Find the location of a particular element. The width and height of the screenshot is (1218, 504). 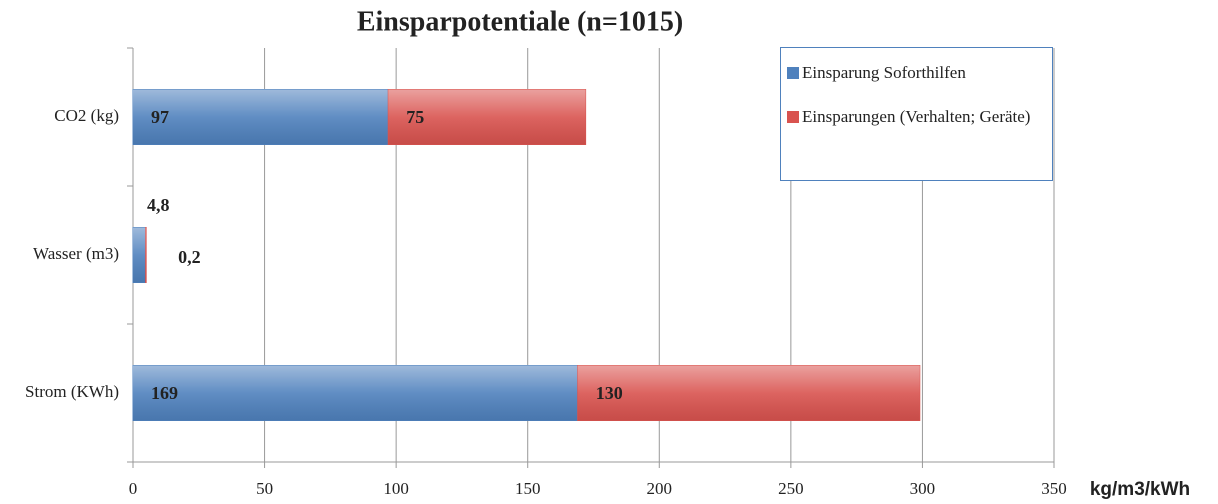

legend-item: Einsparungen (Verhalten; Geräte) is located at coordinates (915, 117).